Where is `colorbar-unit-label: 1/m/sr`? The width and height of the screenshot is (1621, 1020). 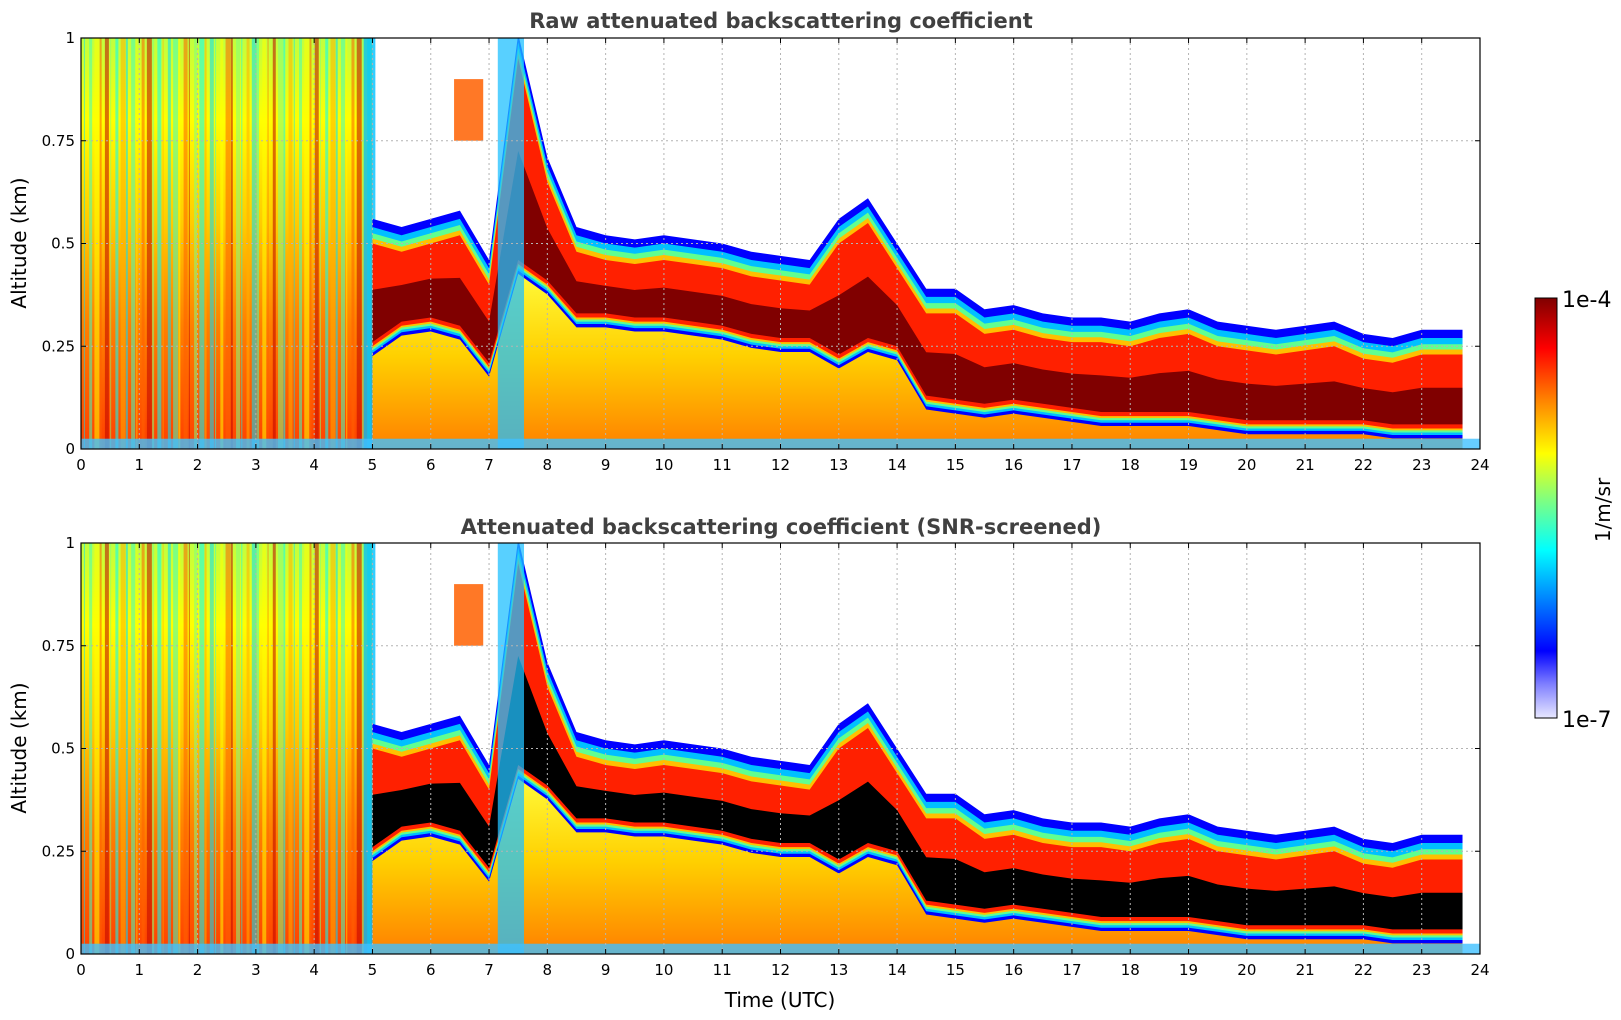 colorbar-unit-label: 1/m/sr is located at coordinates (1603, 509).